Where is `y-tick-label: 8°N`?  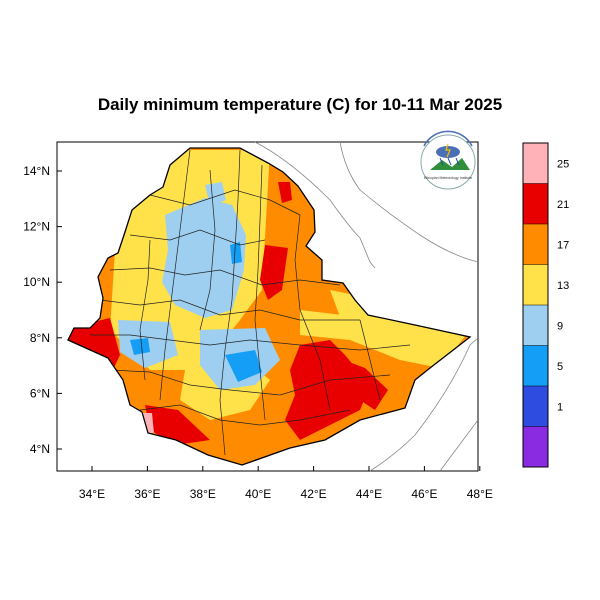 y-tick-label: 8°N is located at coordinates (40, 338).